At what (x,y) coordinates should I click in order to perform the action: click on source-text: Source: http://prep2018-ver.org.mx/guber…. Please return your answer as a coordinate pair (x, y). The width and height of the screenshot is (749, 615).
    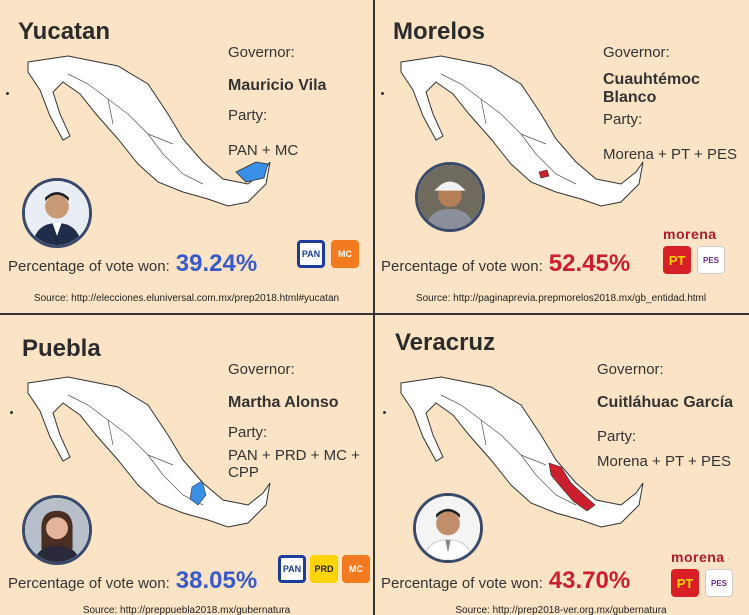
    Looking at the image, I should click on (561, 610).